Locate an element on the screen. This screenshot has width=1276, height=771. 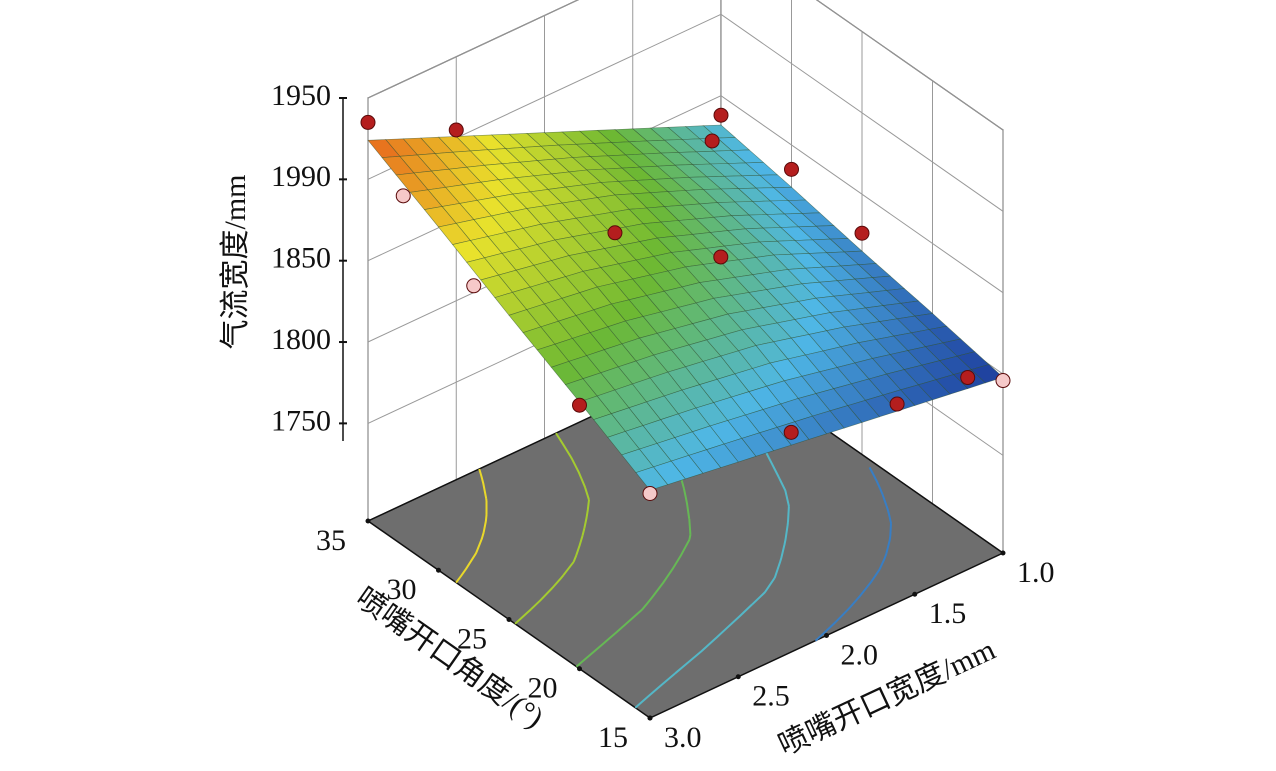
z-tick-label: 1990 is located at coordinates (301, 176).